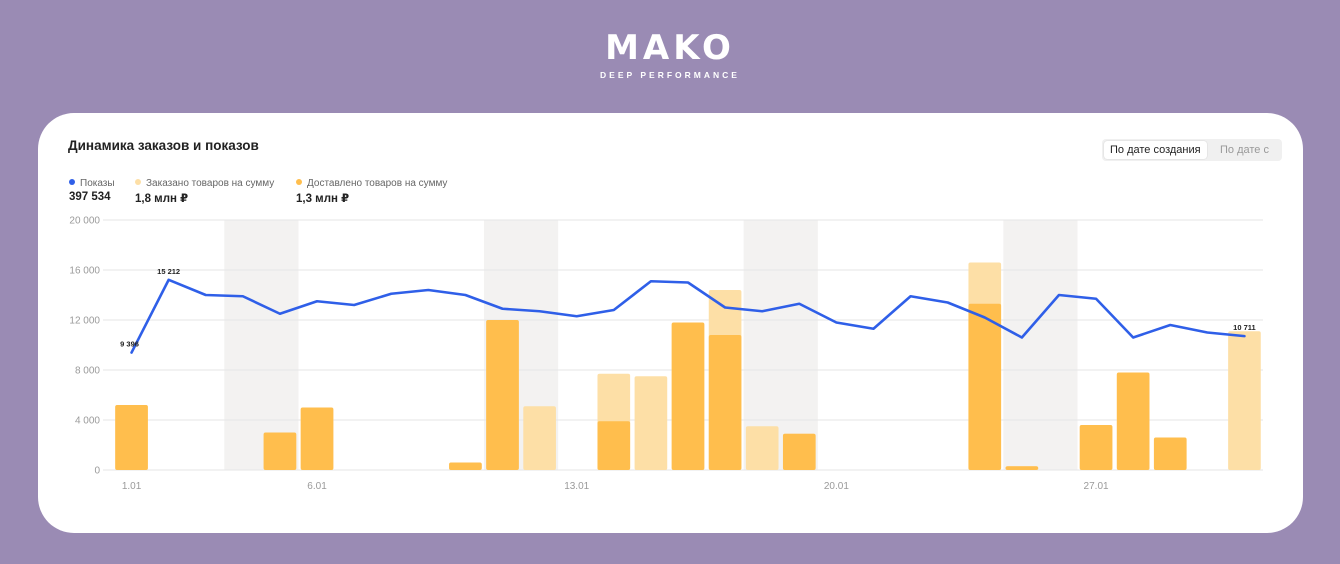 This screenshot has width=1340, height=564. Describe the element at coordinates (84, 321) in the screenshot. I see `y-tick-label: 12 000` at that location.